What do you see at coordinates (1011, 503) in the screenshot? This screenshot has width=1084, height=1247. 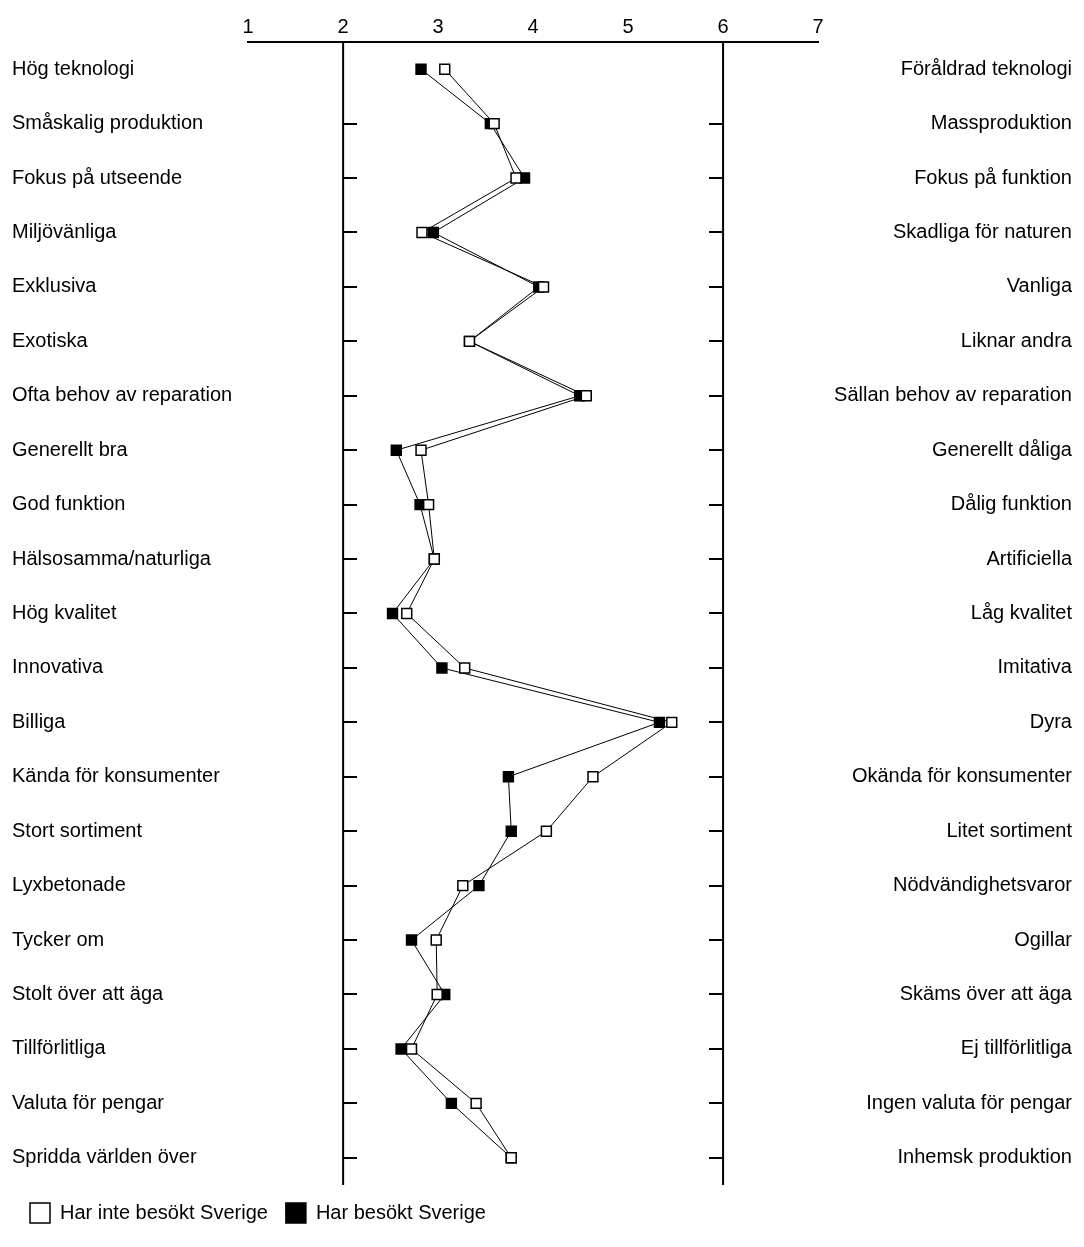 I see `y2-tick-label: Dålig funktion` at bounding box center [1011, 503].